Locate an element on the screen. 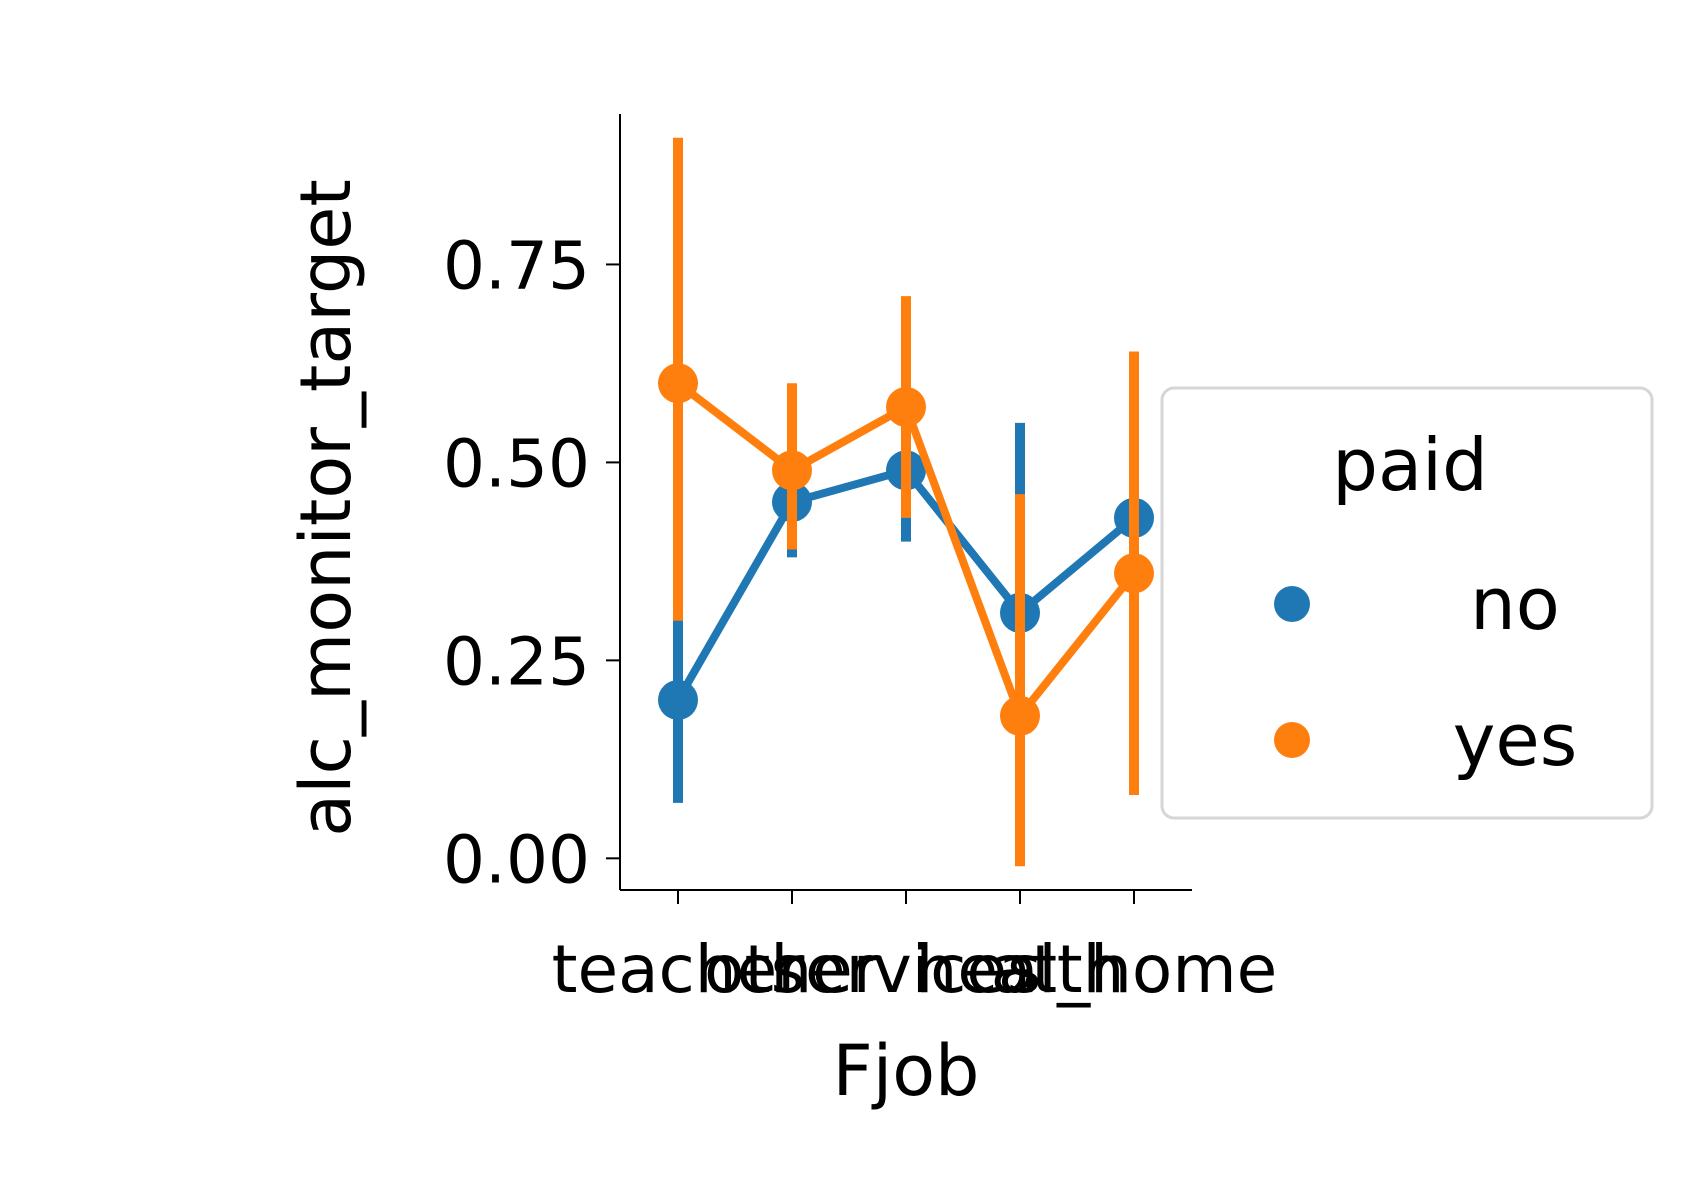  y-tick-label: 0.25 is located at coordinates (516, 661).